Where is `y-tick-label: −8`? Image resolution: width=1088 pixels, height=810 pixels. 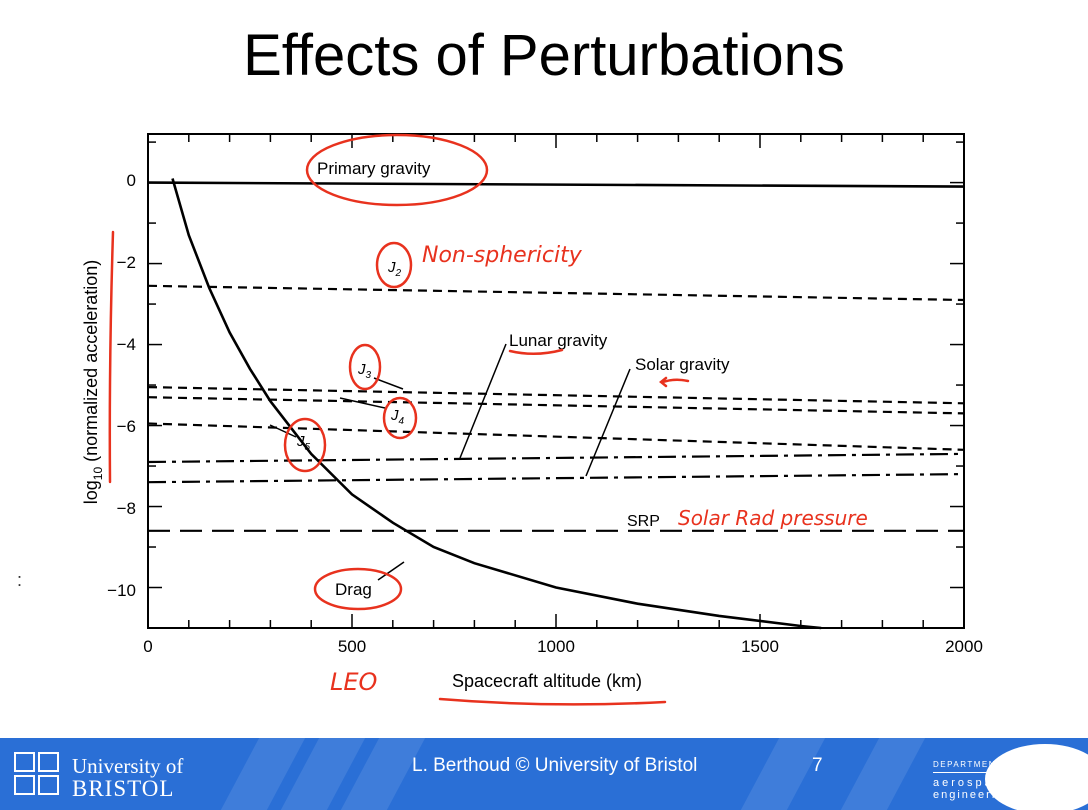
y-tick-label: −8 is located at coordinates (126, 508).